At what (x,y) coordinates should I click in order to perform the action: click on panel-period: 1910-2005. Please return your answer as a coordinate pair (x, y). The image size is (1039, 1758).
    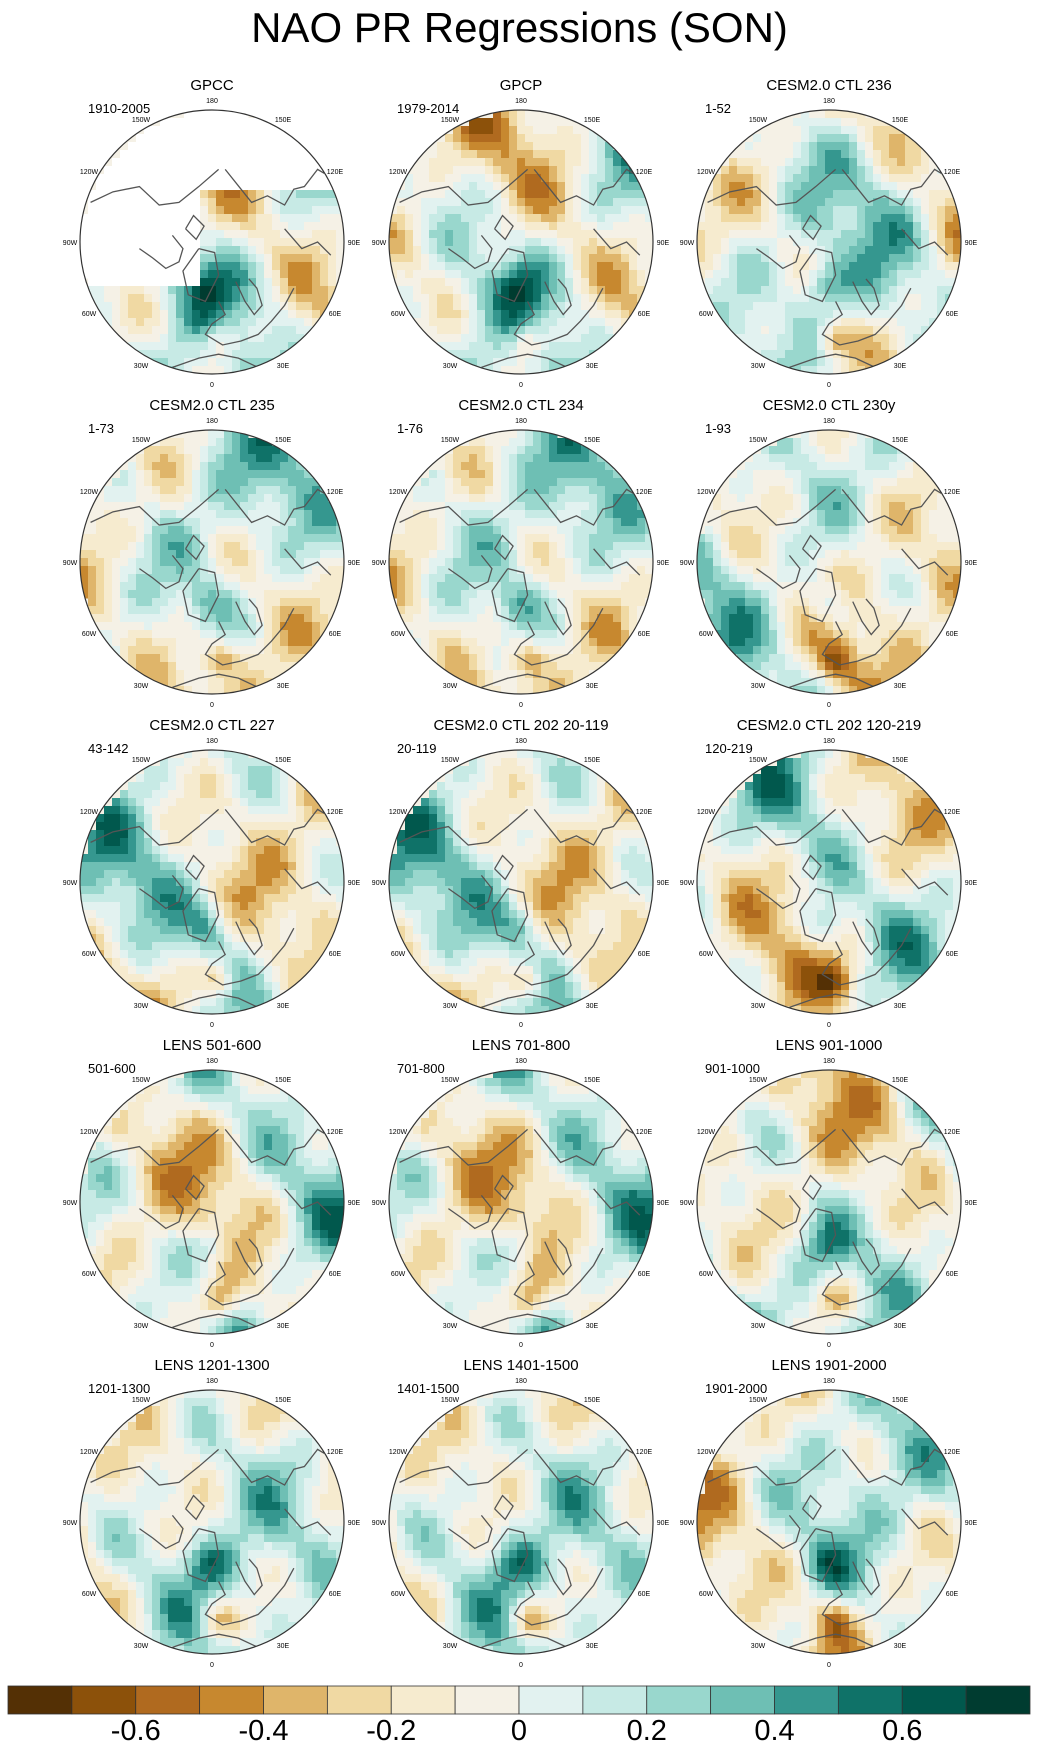
    Looking at the image, I should click on (119, 108).